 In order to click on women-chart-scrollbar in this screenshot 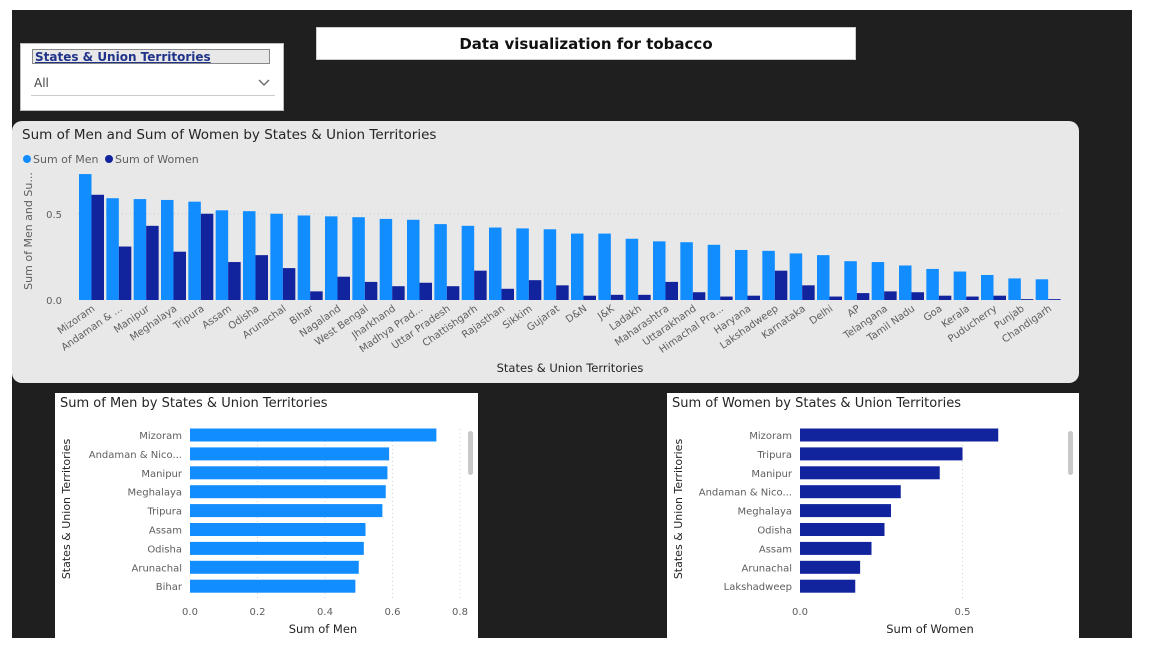, I will do `click(1070, 453)`.